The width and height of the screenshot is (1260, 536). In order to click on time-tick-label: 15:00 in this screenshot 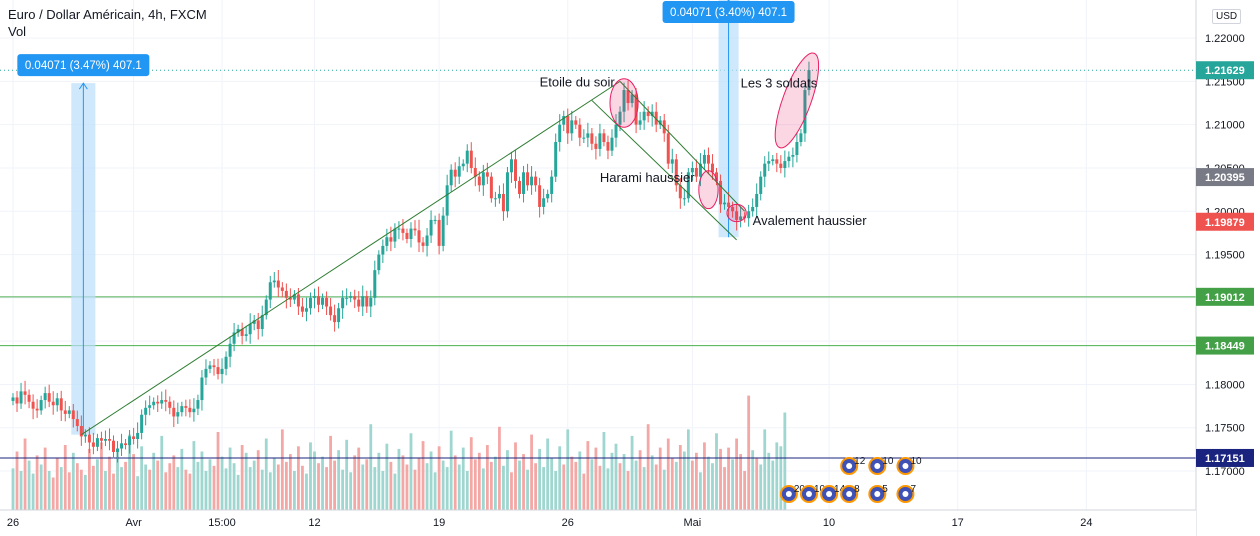, I will do `click(222, 523)`.